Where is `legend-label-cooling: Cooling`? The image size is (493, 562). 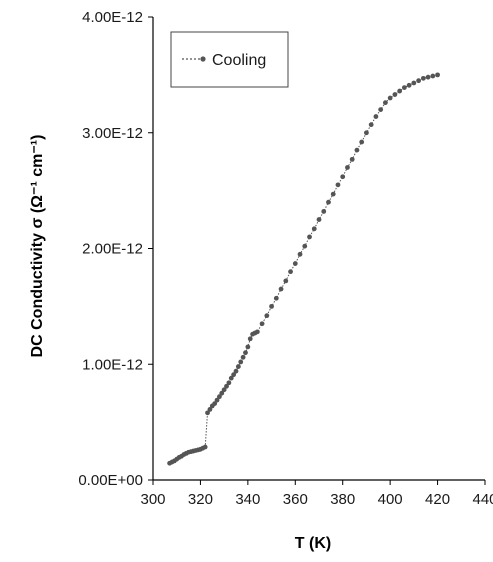 legend-label-cooling: Cooling is located at coordinates (239, 60).